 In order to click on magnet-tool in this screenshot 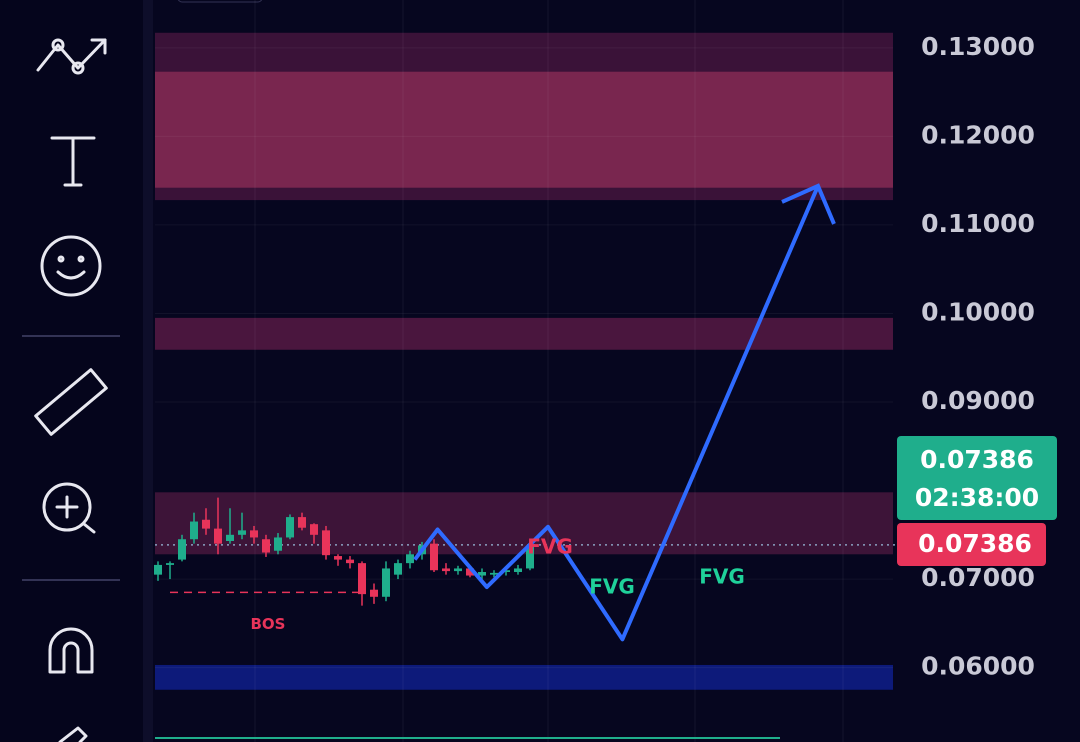, I will do `click(71, 650)`.